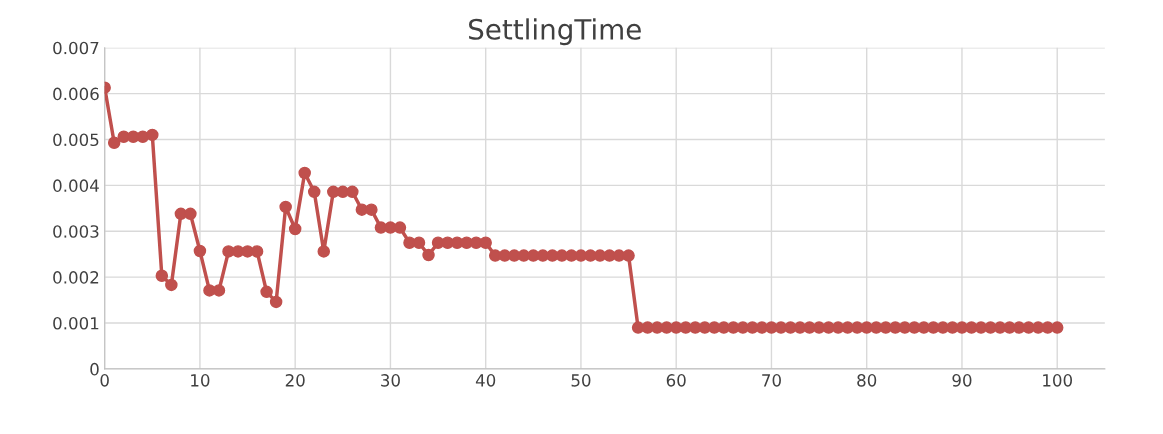 The width and height of the screenshot is (1163, 434). What do you see at coordinates (200, 380) in the screenshot?
I see `x-tick-label: 10` at bounding box center [200, 380].